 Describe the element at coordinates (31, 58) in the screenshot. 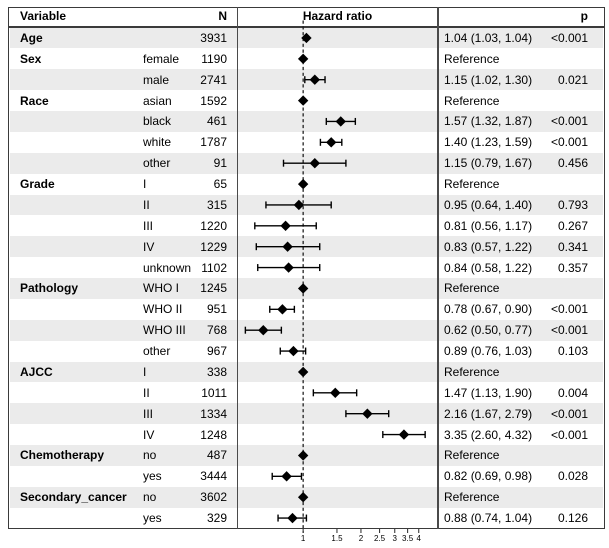

I see `row-variable: Sex` at that location.